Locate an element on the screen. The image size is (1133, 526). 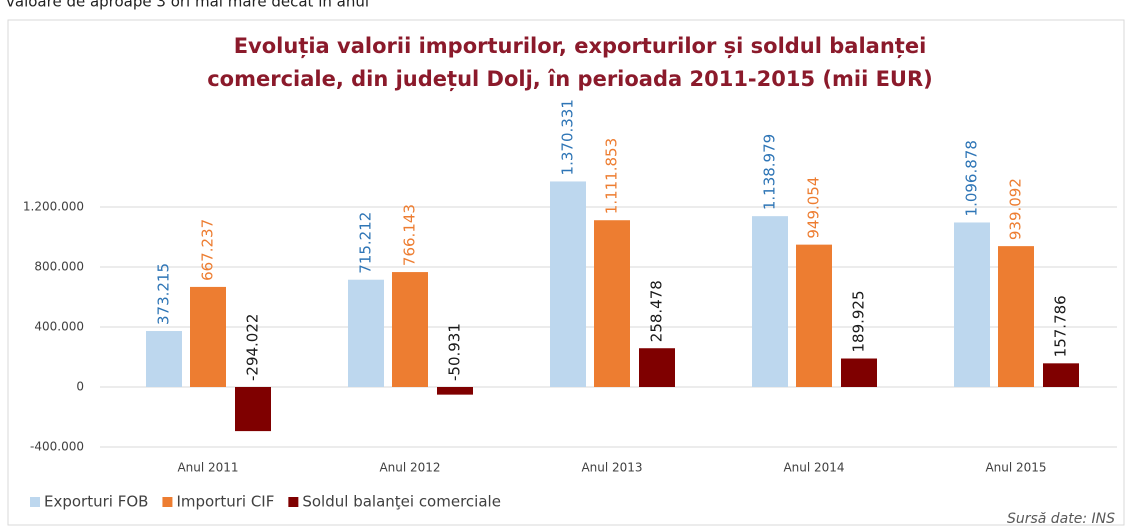
y-tick-label: 400.000 is located at coordinates (59, 327).